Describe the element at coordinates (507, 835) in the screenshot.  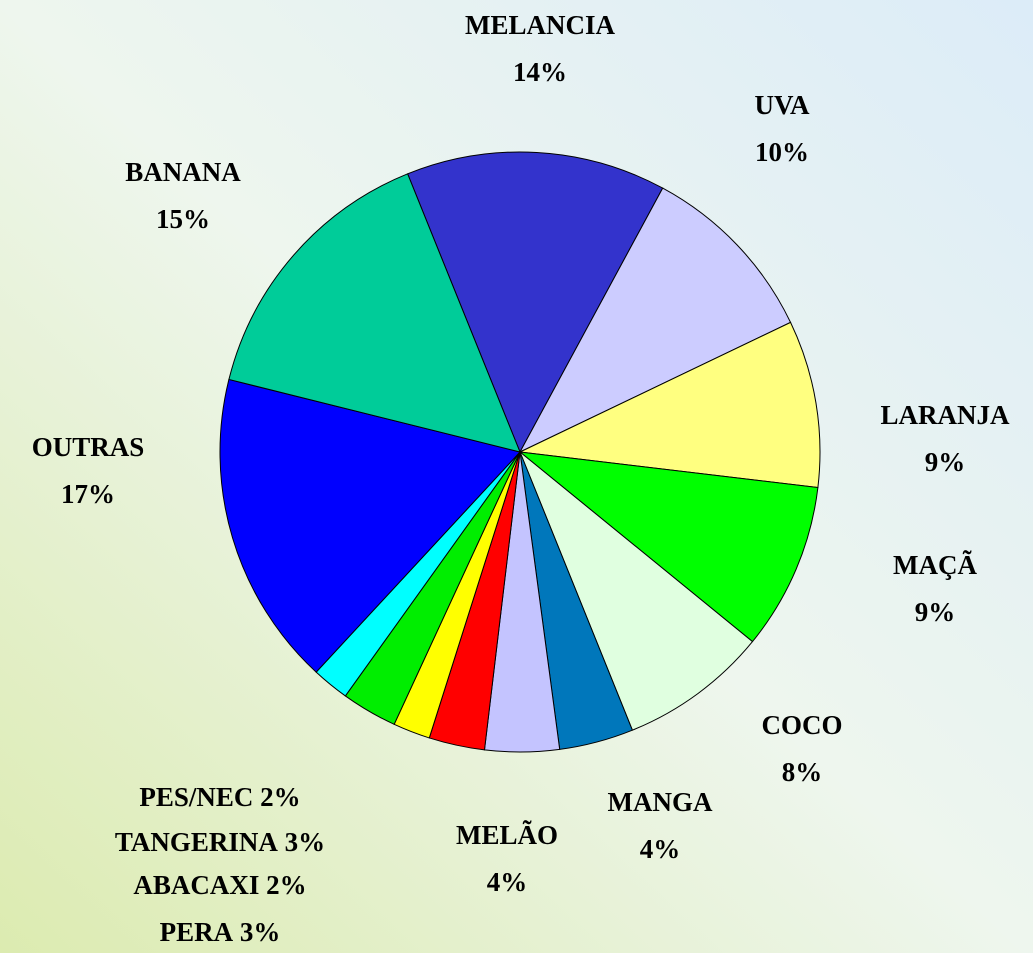
I see `slice-name: MELÃO` at that location.